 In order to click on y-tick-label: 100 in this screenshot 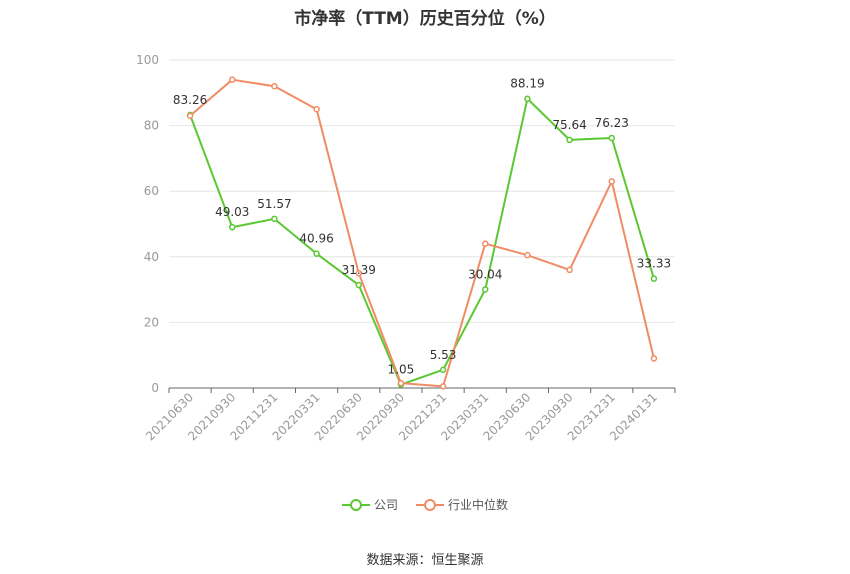, I will do `click(147, 60)`.